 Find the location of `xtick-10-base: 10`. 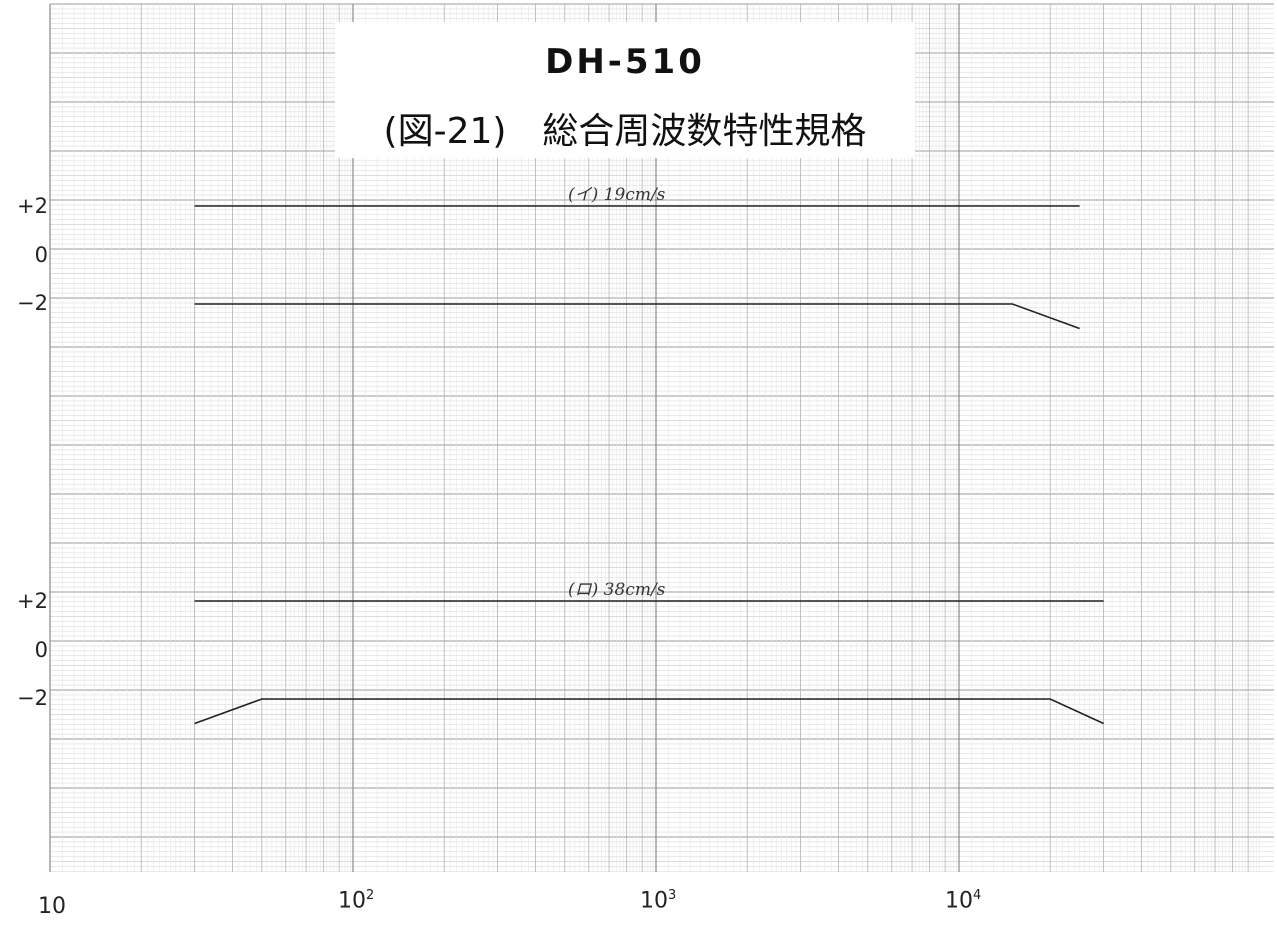

xtick-10-base: 10 is located at coordinates (52, 906).